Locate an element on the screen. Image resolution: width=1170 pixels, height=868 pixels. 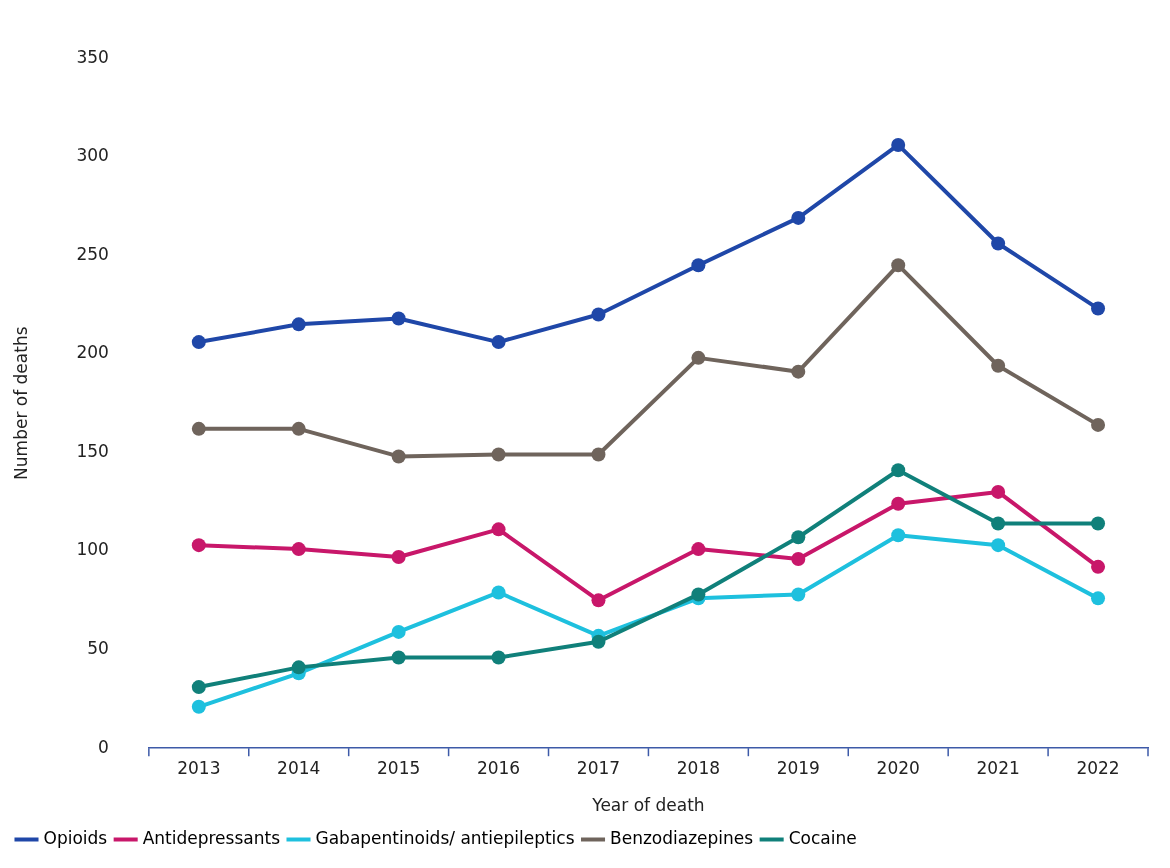
x-tick-label: 2015 is located at coordinates (399, 767).